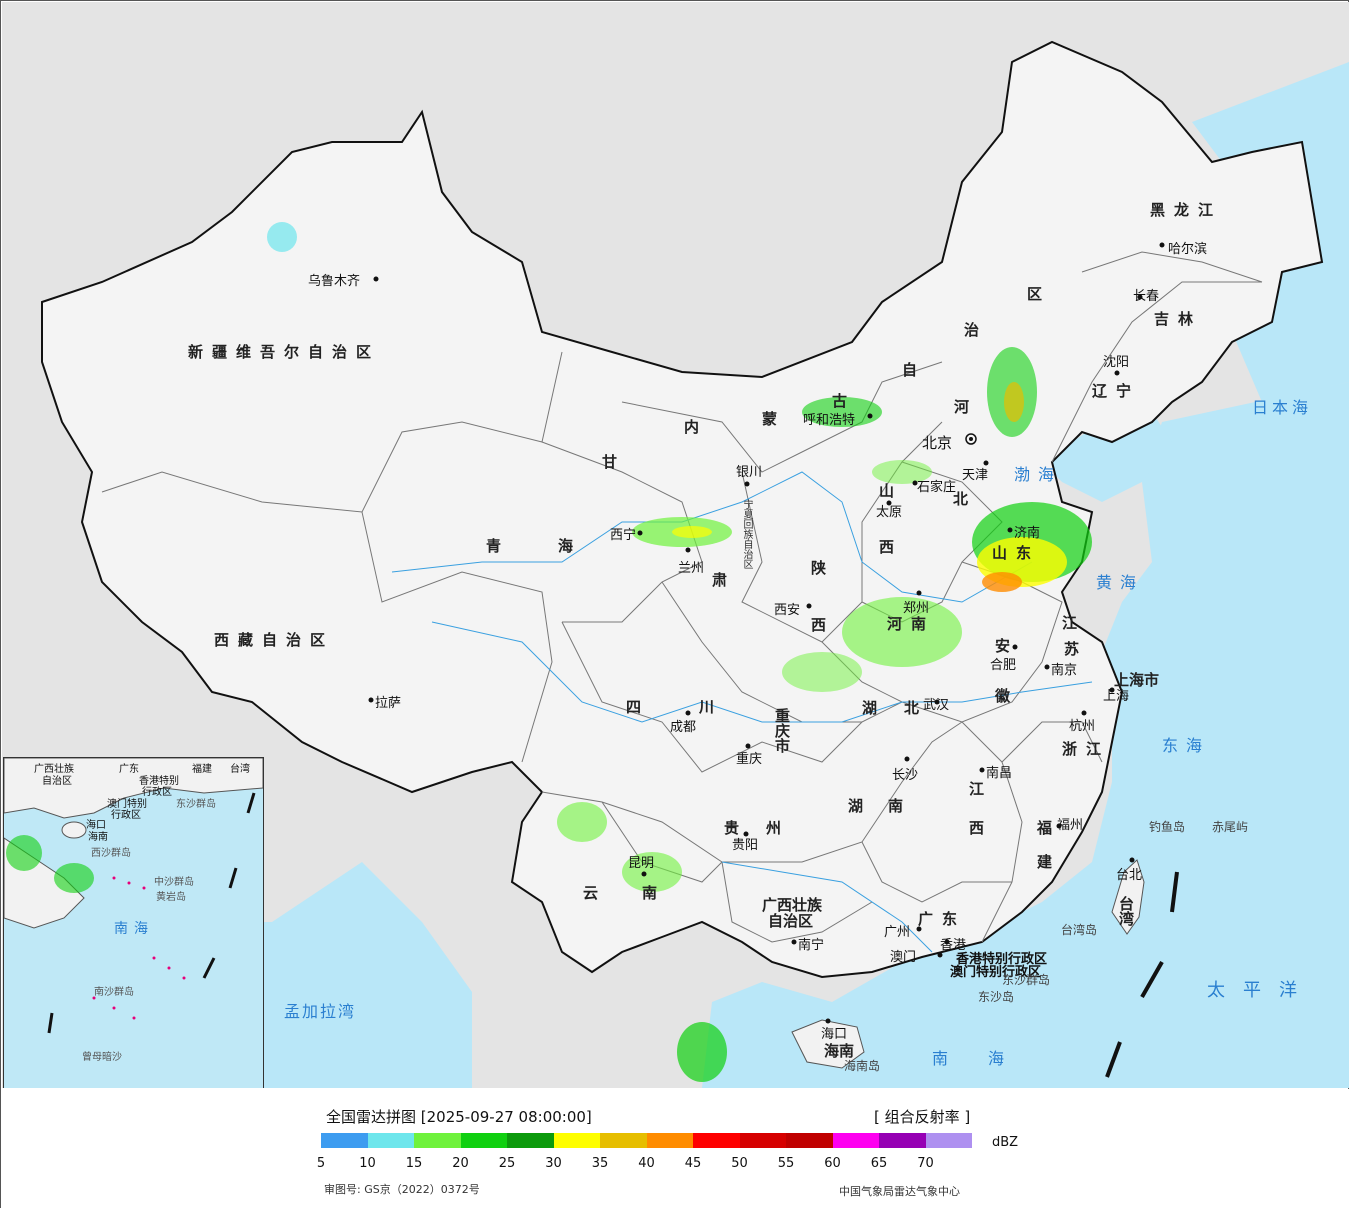  I want to click on city-nanjing: 南京, so click(1064, 670).